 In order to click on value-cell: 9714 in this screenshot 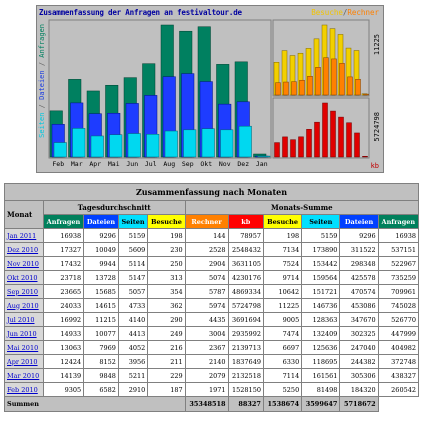, I will do `click(282, 277)`.